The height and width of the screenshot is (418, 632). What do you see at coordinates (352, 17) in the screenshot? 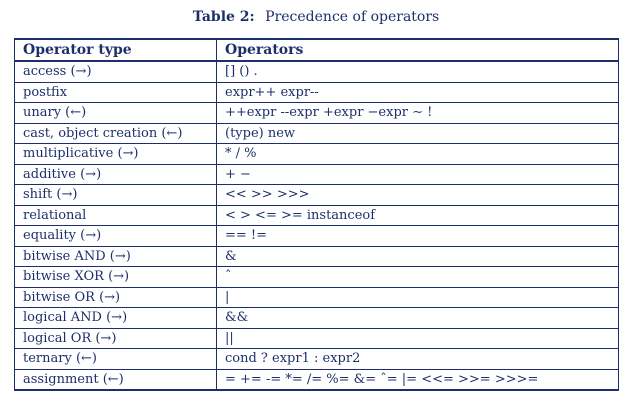
I see `table-caption-title: Precedence of operators` at bounding box center [352, 17].